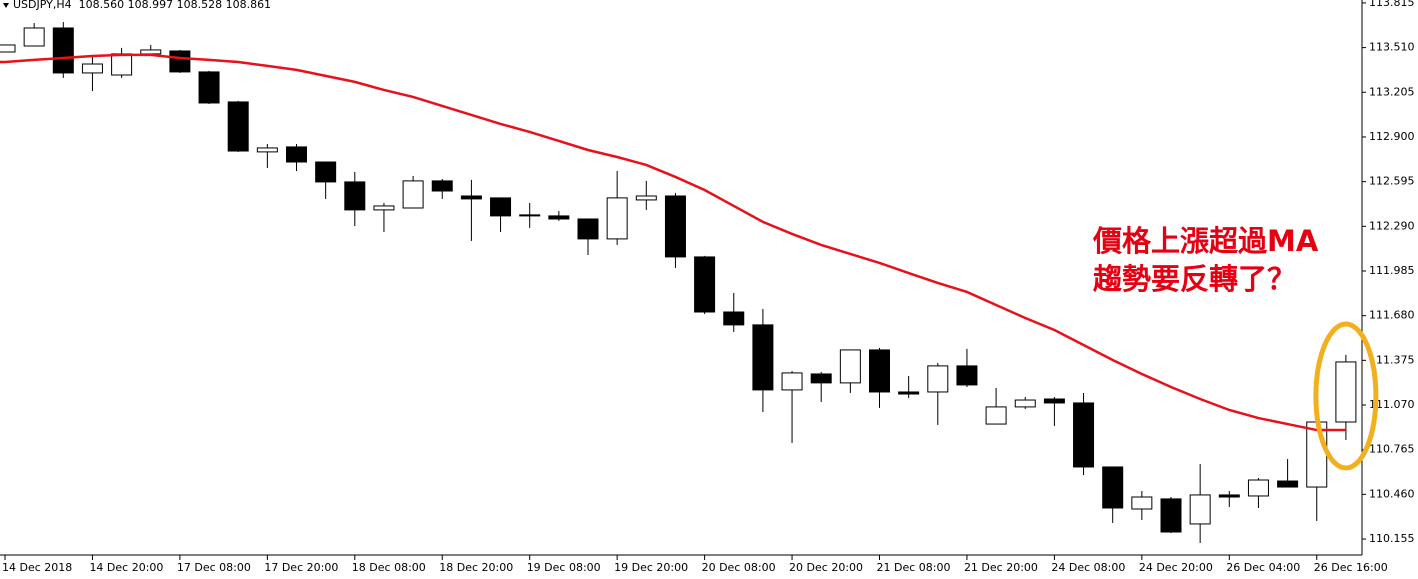 The height and width of the screenshot is (579, 1418). Describe the element at coordinates (1176, 567) in the screenshot. I see `x-tick-label: 24 Dec 20:00` at that location.